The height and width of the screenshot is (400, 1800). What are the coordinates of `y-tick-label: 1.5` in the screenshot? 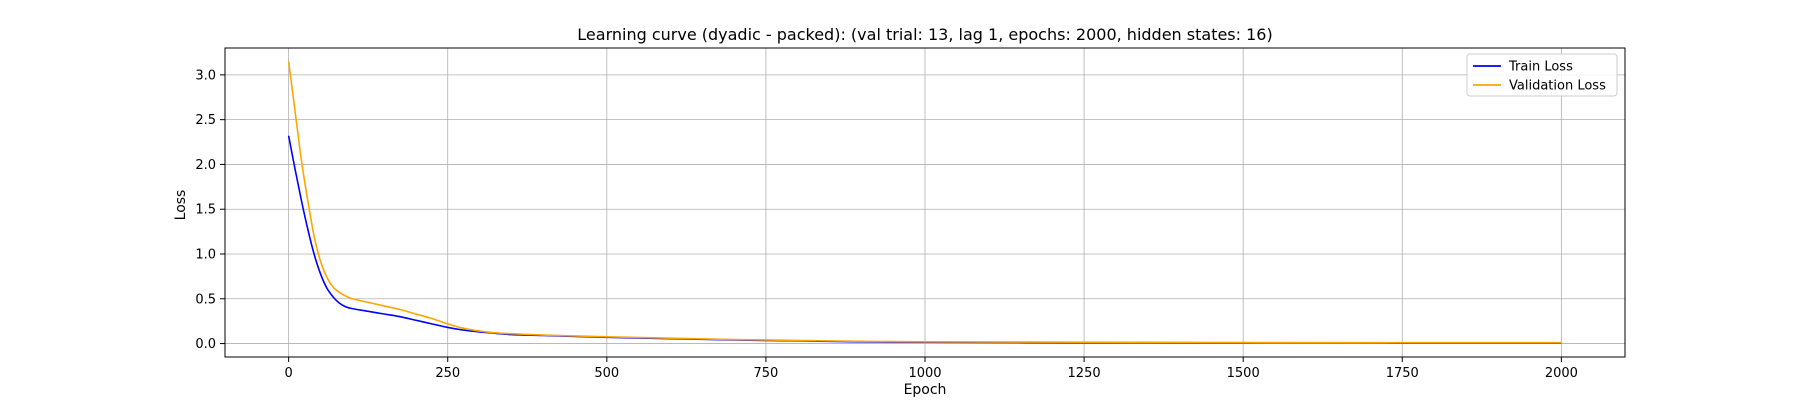 It's located at (205, 210).